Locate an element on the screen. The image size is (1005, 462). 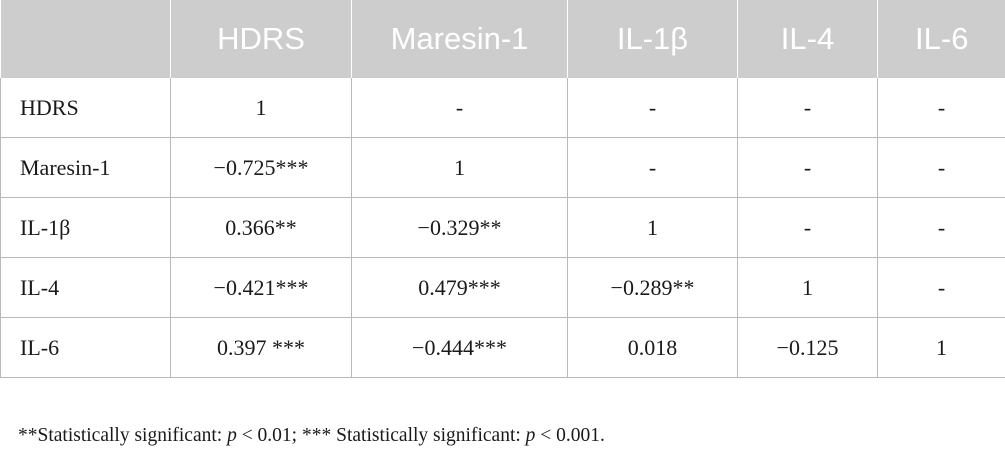
table-cell: −0.444*** is located at coordinates (459, 347).